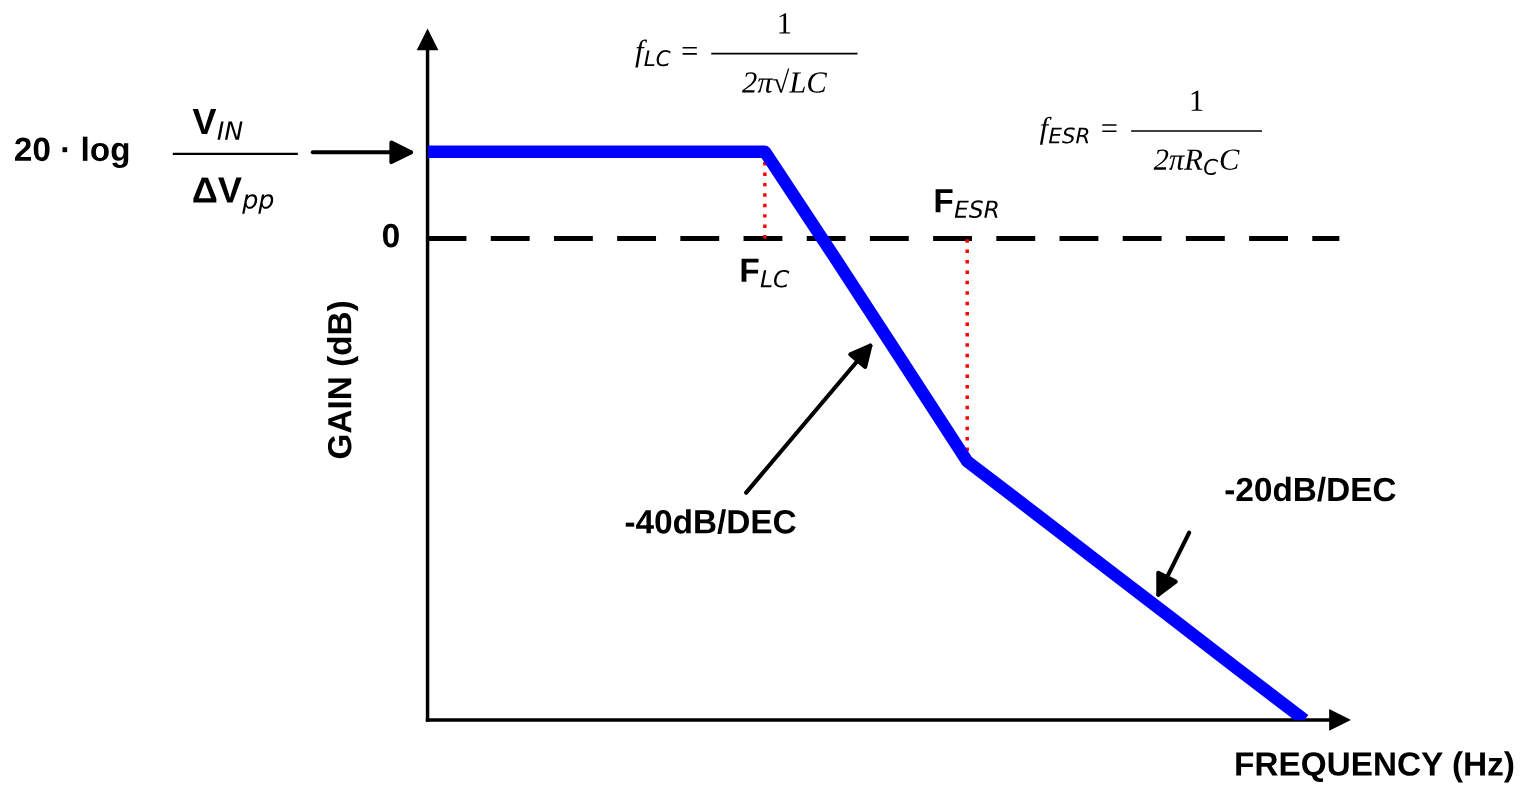 The height and width of the screenshot is (789, 1538). I want to click on ref-line-label: 0, so click(390, 235).